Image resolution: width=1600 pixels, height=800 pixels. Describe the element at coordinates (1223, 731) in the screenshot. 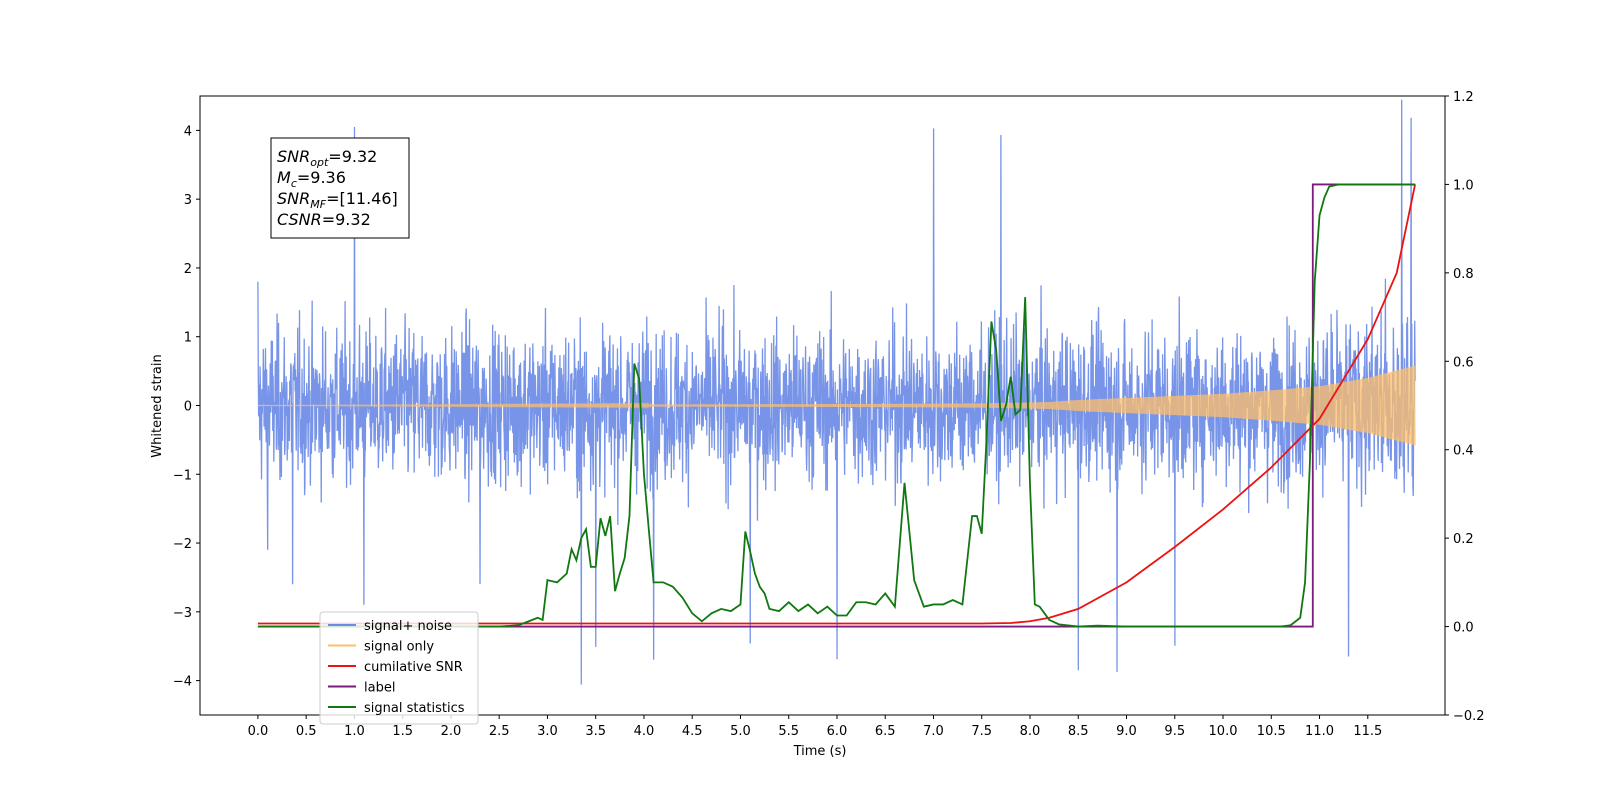

I see `x-tick-label: 10.0` at that location.